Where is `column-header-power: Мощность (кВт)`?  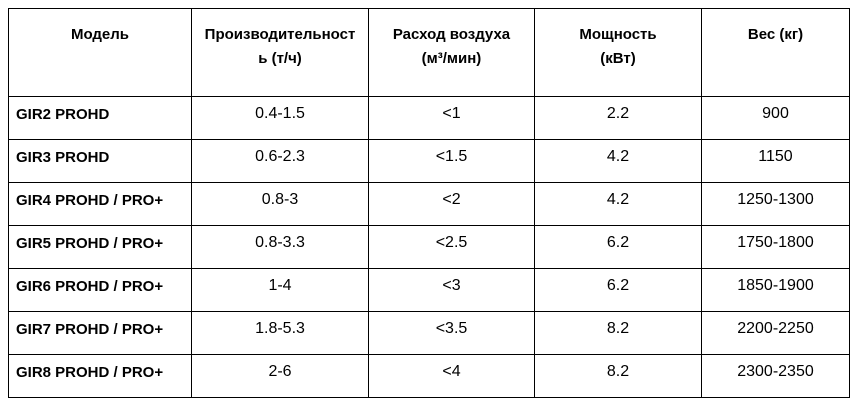 column-header-power: Мощность (кВт) is located at coordinates (618, 52).